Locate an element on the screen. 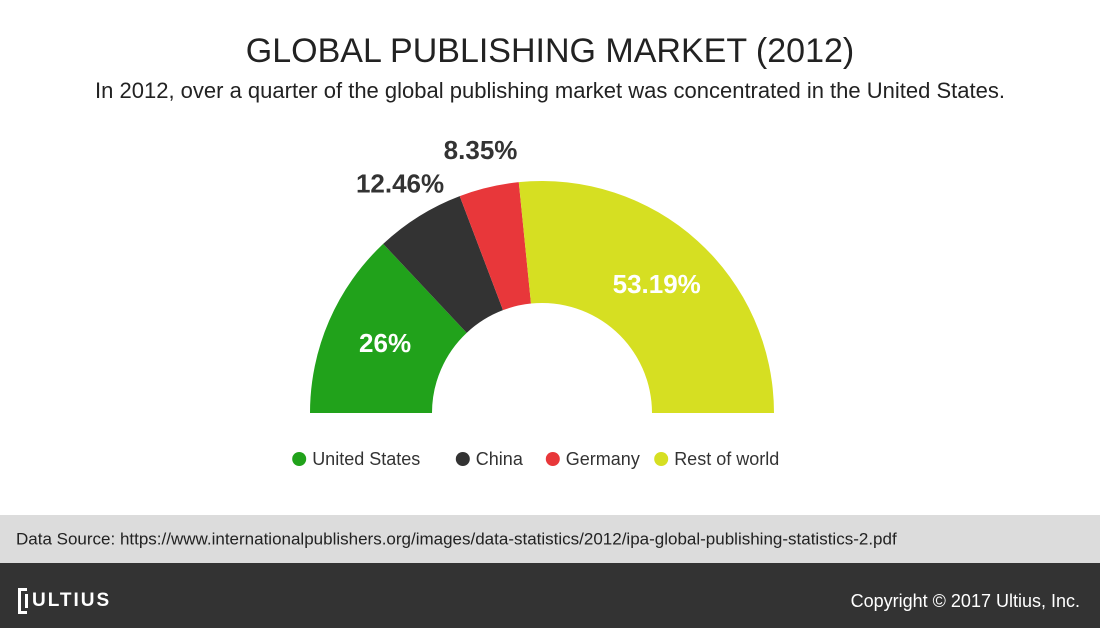 The width and height of the screenshot is (1100, 628). chart-title: GLOBAL PUBLISHING MARKET (2012) is located at coordinates (550, 51).